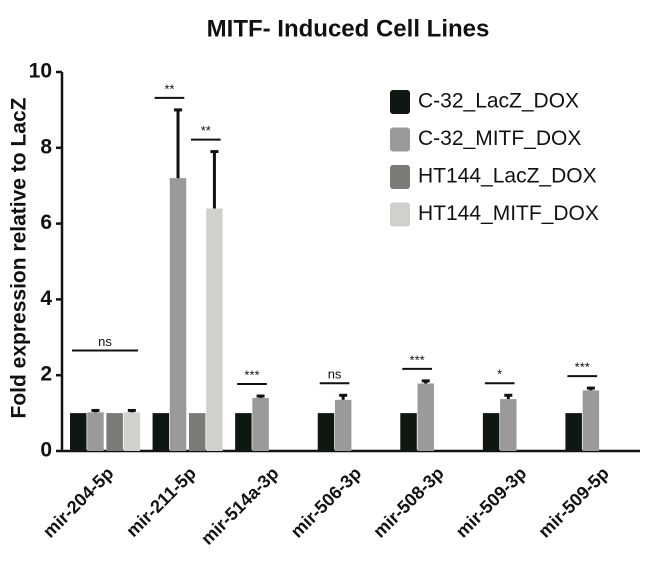 The image size is (650, 579). I want to click on chart-title: MITF- Induced Cell Lines, so click(348, 28).